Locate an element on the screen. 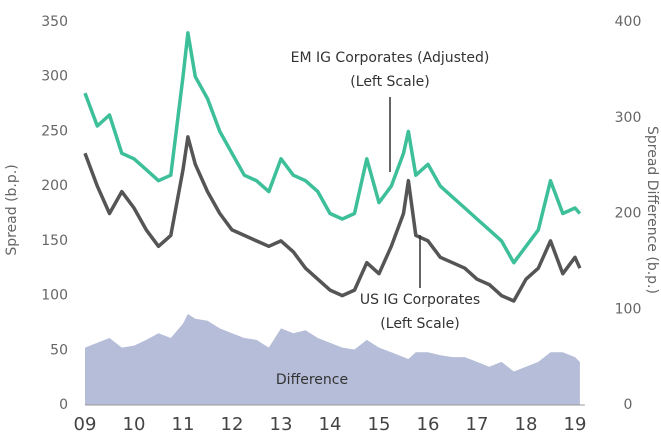 The width and height of the screenshot is (661, 440). x-tick-label: 17 is located at coordinates (477, 424).